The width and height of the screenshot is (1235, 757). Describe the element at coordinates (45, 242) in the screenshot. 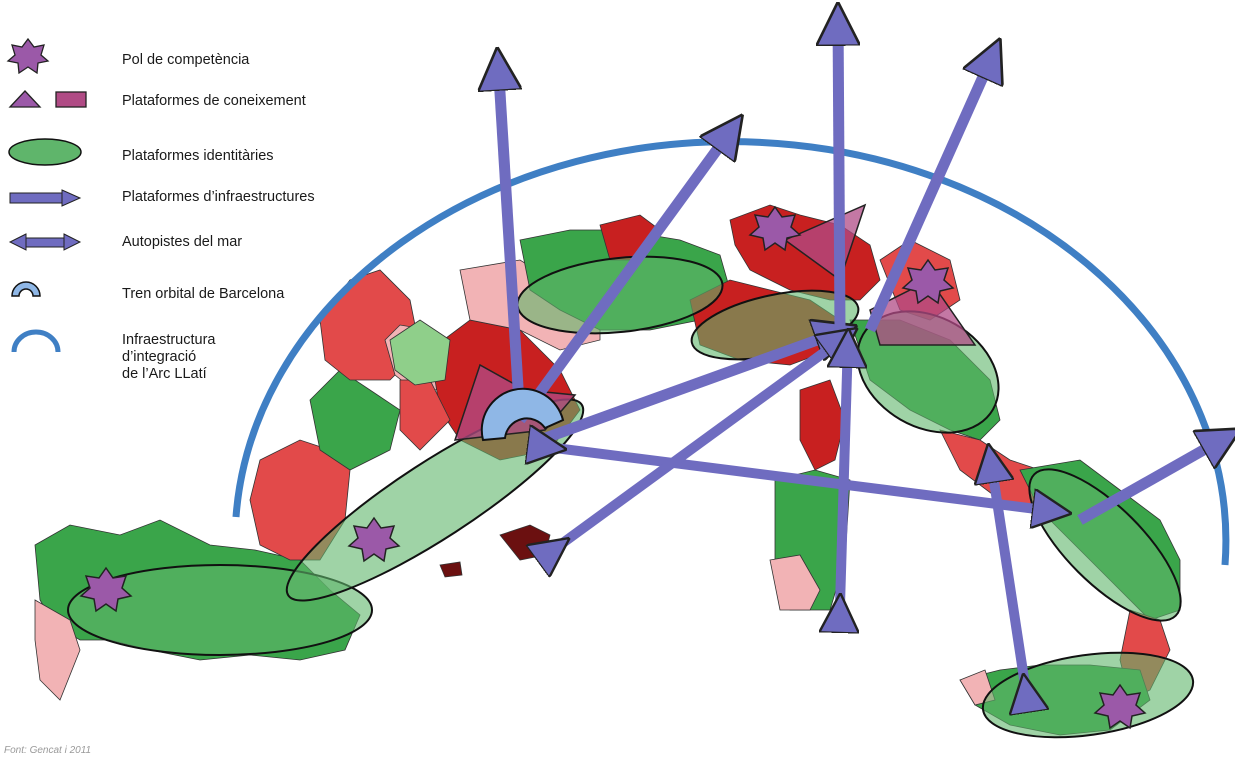

I see `double-arrow-icon` at that location.